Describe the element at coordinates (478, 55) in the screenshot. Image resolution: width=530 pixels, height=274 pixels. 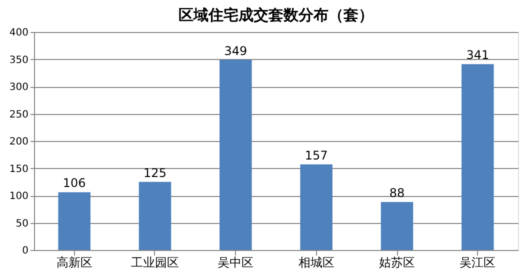
I see `data-label: 341` at that location.